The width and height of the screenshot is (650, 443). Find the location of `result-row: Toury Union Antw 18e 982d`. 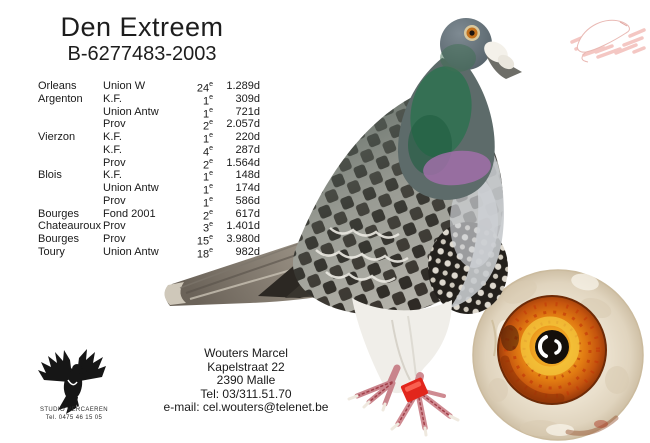

result-row: Toury Union Antw 18e 982d is located at coordinates (150, 253).